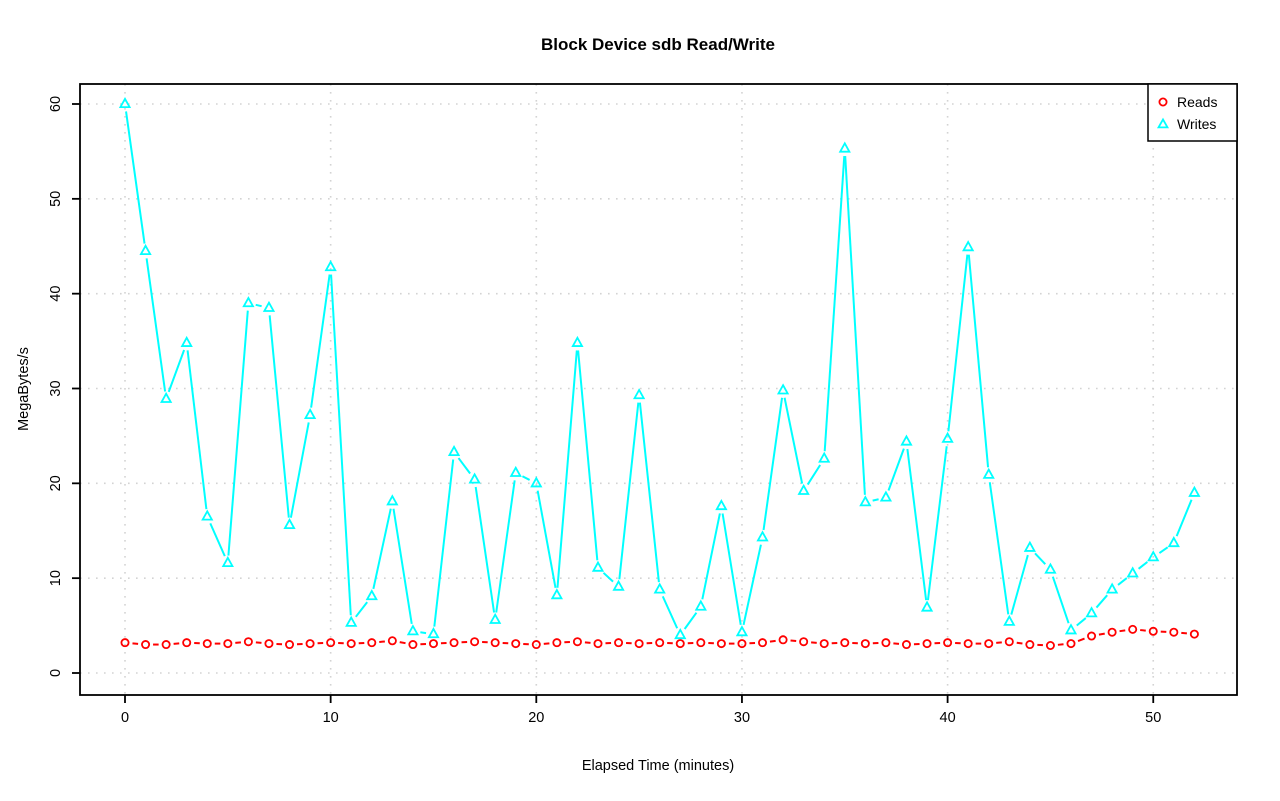  Describe the element at coordinates (1197, 102) in the screenshot. I see `legend-reads-label: Reads` at that location.